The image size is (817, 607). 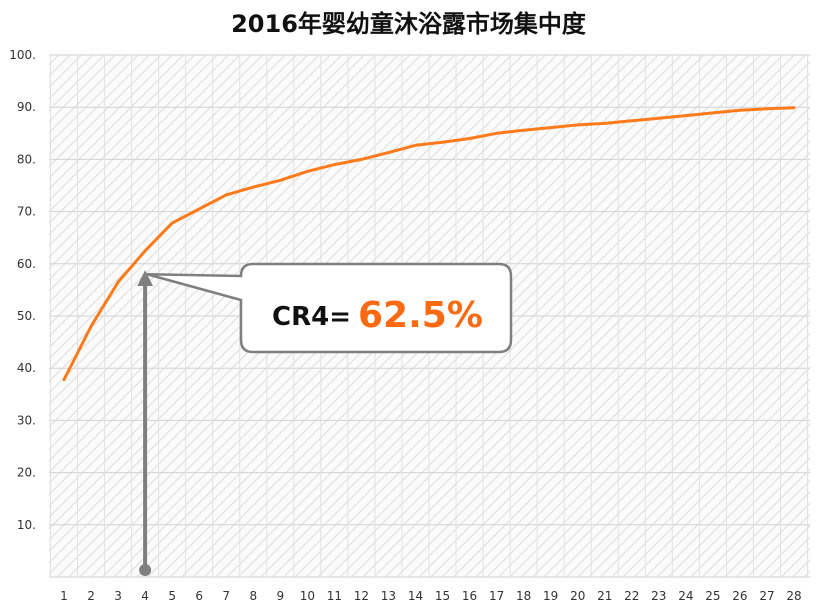 What do you see at coordinates (469, 596) in the screenshot?
I see `x-tick-label: 16` at bounding box center [469, 596].